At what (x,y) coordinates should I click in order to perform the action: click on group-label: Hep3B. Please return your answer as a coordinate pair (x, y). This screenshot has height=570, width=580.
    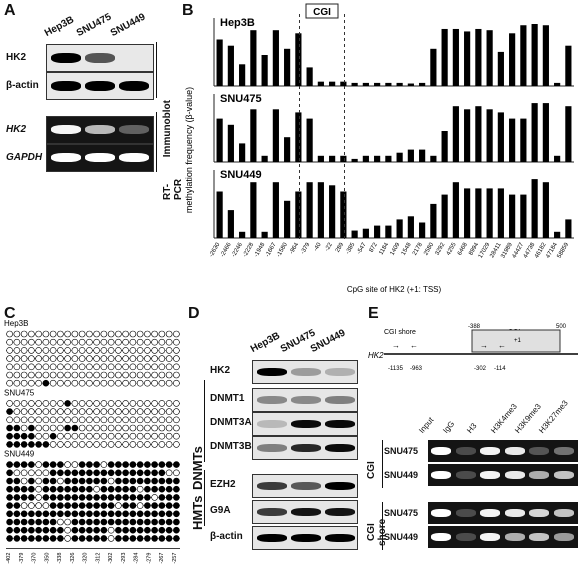
    Looking at the image, I should click on (16, 323).